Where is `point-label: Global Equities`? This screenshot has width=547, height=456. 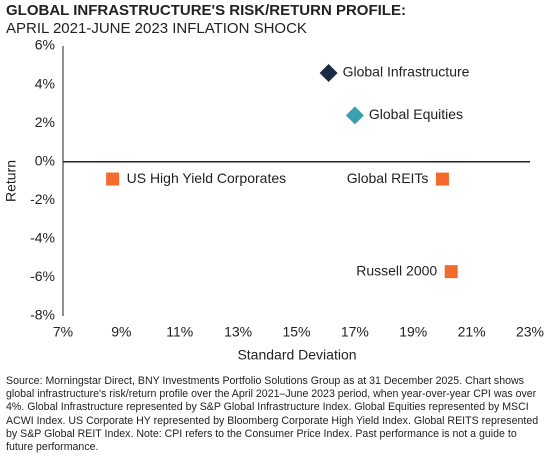
point-label: Global Equities is located at coordinates (416, 114).